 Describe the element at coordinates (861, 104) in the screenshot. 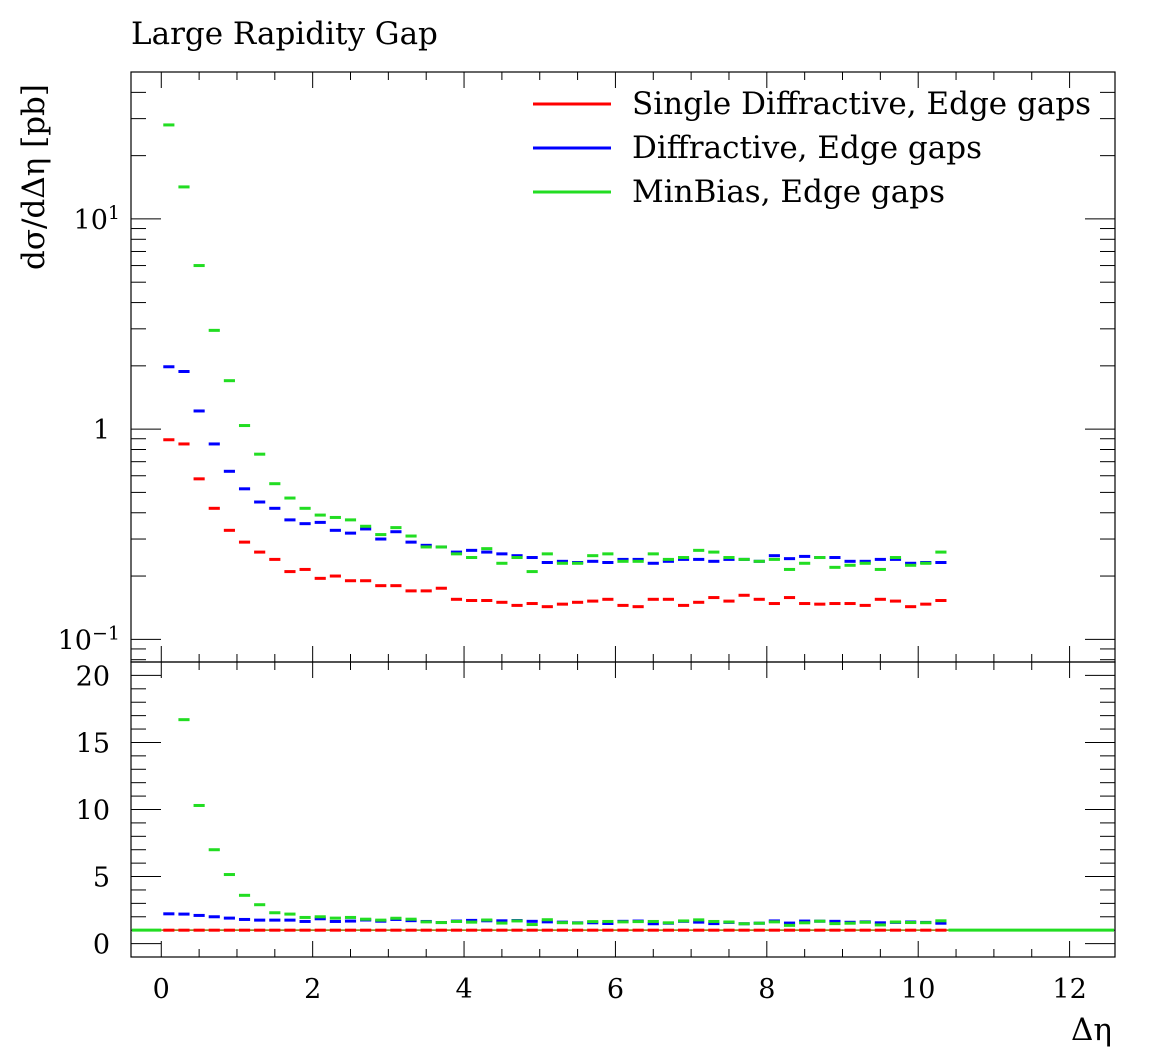

I see `legend-label: Single Diffractive, Edge gaps` at that location.